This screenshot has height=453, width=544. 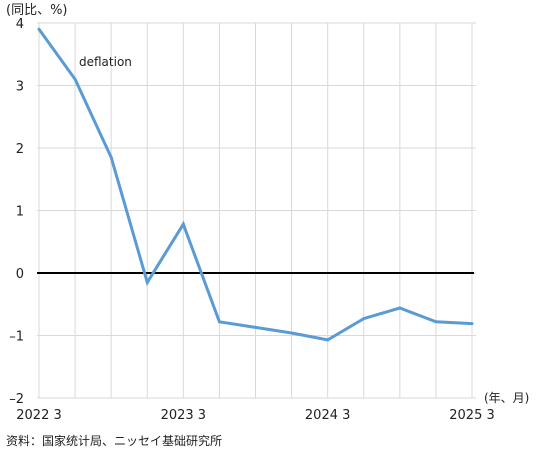 I want to click on y-tick-label-2: 2, so click(x=20, y=149).